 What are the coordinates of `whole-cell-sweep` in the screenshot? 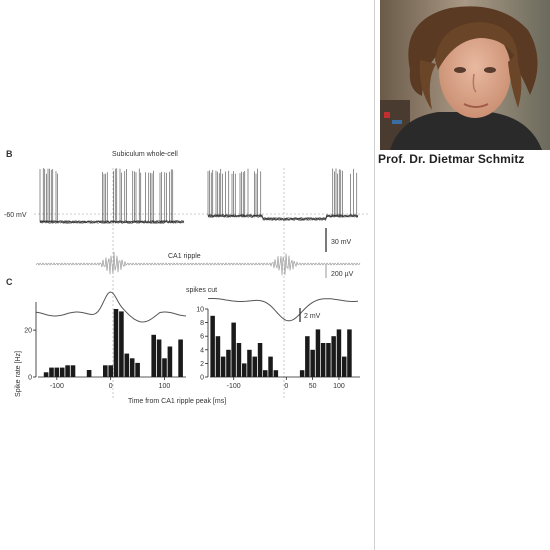 It's located at (283, 218).